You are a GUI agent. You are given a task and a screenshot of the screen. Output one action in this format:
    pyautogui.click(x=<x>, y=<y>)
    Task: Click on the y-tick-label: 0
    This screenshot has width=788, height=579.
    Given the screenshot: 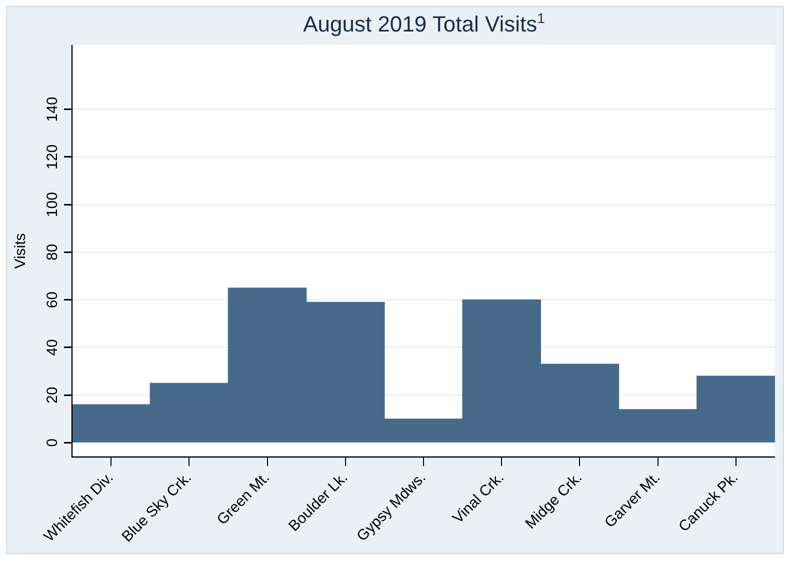 What is the action you would take?
    pyautogui.click(x=53, y=442)
    